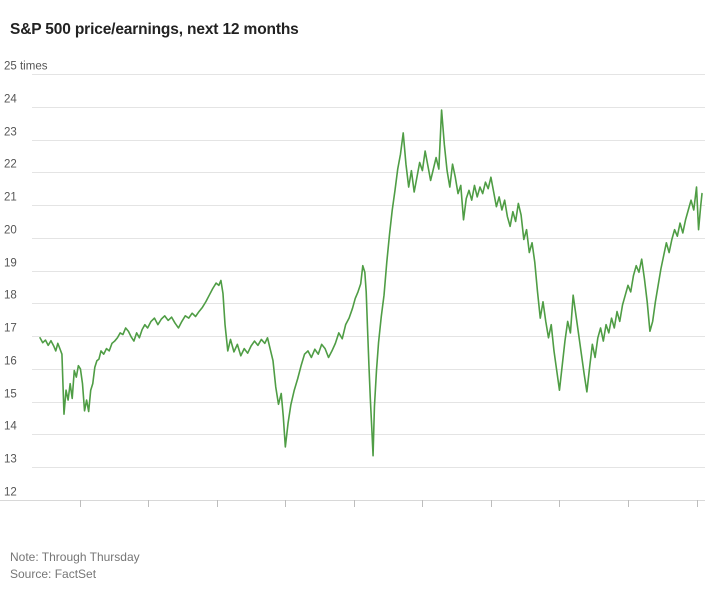 This screenshot has width=716, height=605. What do you see at coordinates (53, 574) in the screenshot?
I see `footnote-source: Source: FactSet` at bounding box center [53, 574].